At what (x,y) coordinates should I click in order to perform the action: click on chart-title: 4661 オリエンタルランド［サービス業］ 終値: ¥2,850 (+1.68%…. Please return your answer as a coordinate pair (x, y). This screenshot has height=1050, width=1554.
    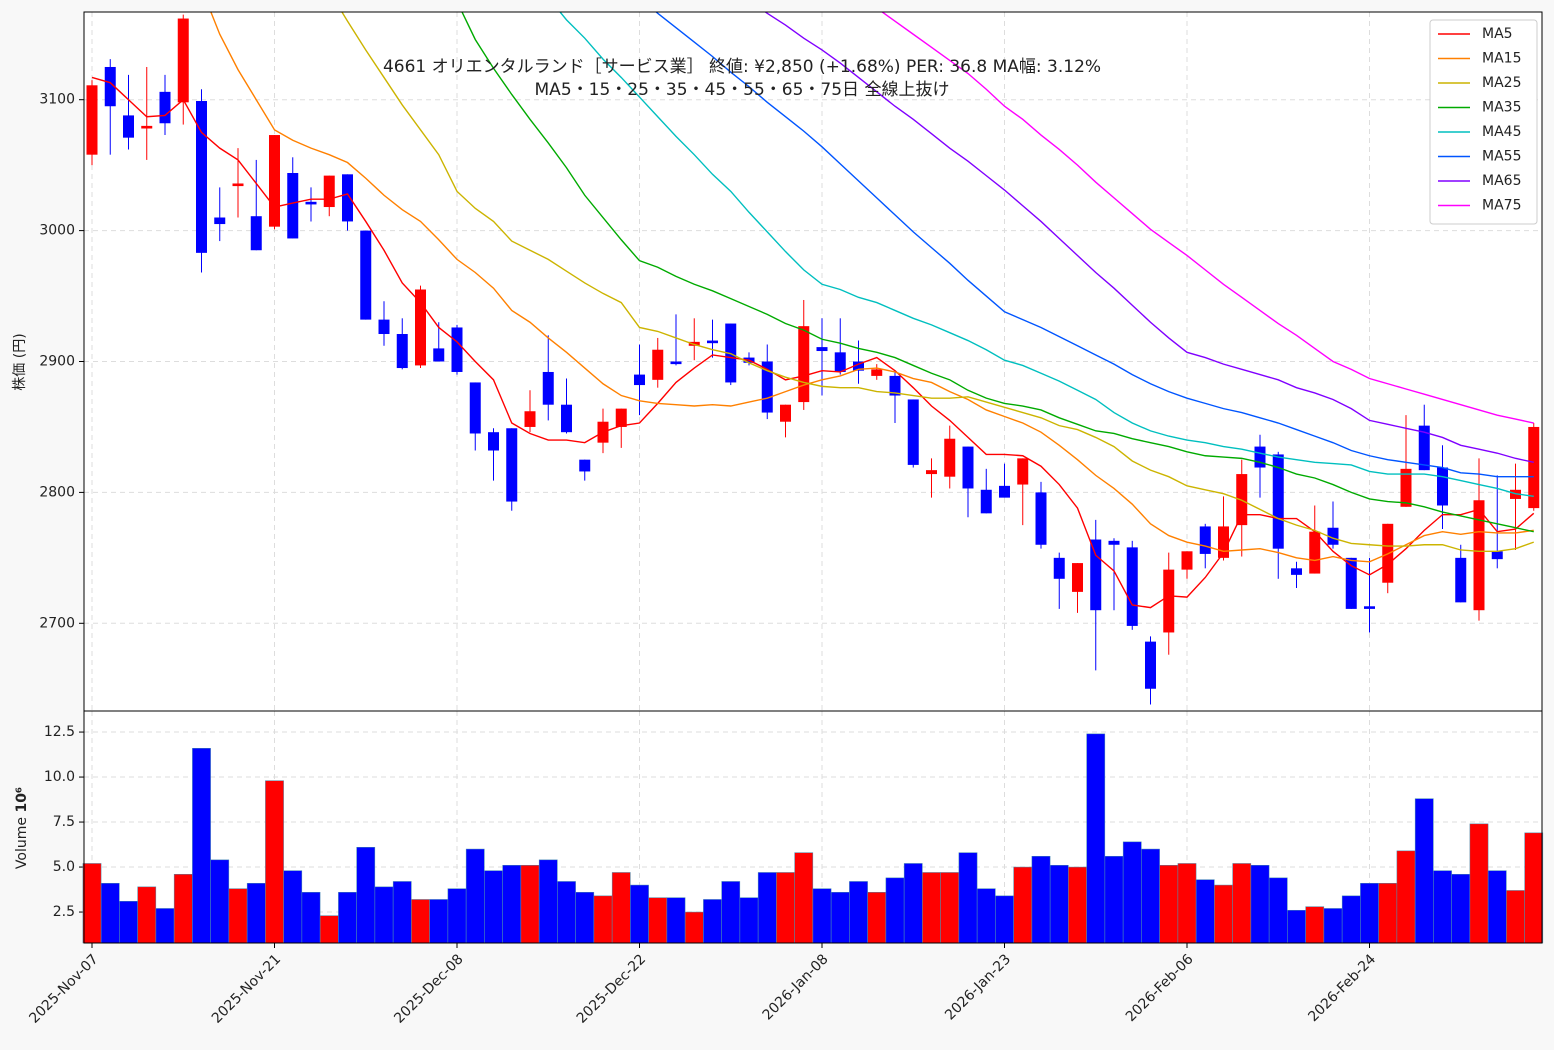
    Looking at the image, I should click on (742, 67).